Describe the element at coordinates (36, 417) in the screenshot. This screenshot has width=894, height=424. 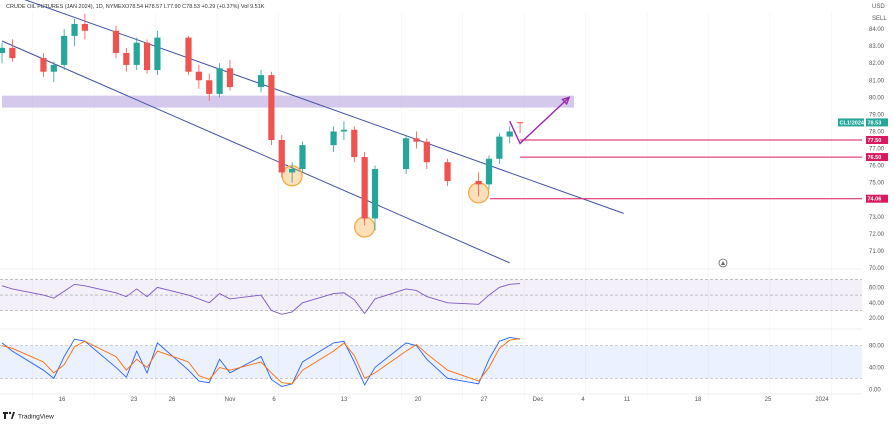
I see `logo-text: TradingView` at that location.